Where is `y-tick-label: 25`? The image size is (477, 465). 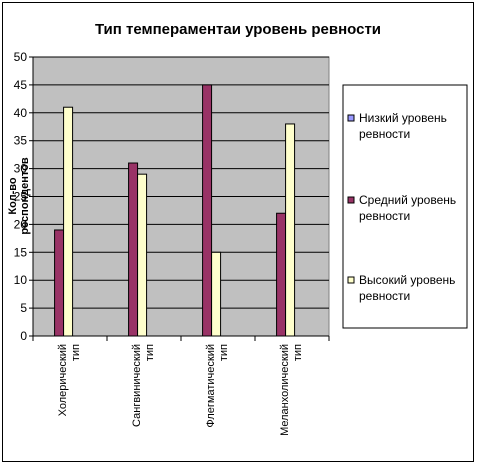 y-tick-label: 25 is located at coordinates (21, 197).